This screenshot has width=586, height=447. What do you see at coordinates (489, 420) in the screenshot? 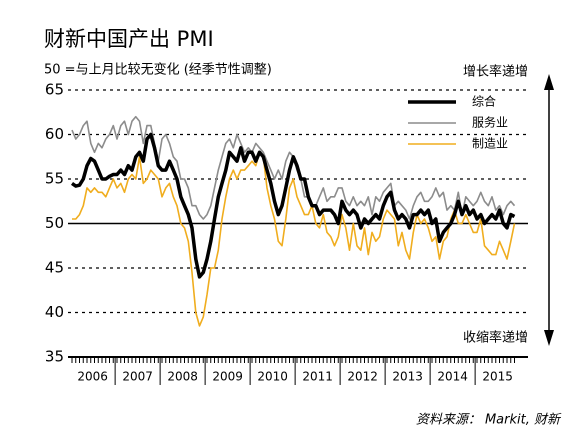
I see `source: 资料来源： Markit, 财新` at bounding box center [489, 420].